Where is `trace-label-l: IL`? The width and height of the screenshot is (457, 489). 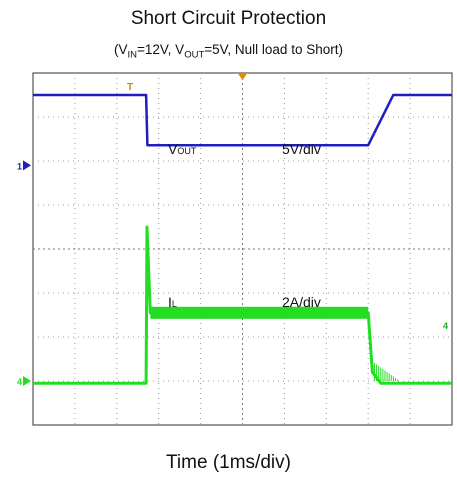
trace-label-l: IL is located at coordinates (172, 302).